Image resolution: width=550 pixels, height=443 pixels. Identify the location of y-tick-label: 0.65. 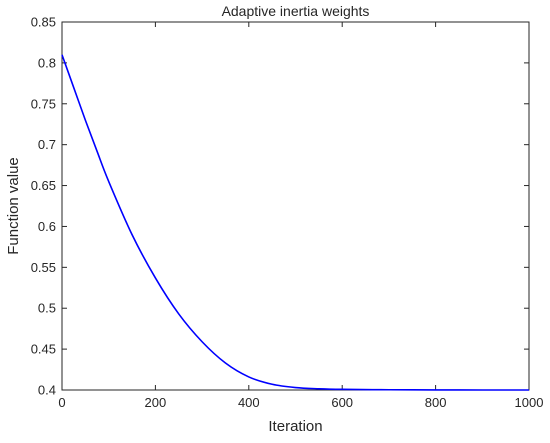
(43, 185).